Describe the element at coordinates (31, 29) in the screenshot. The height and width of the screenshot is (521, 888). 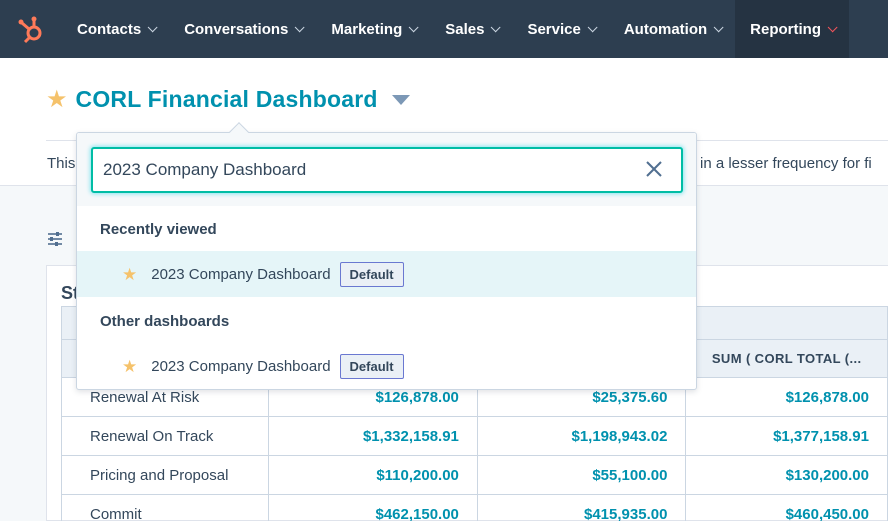
I see `hubspot-logo-icon` at that location.